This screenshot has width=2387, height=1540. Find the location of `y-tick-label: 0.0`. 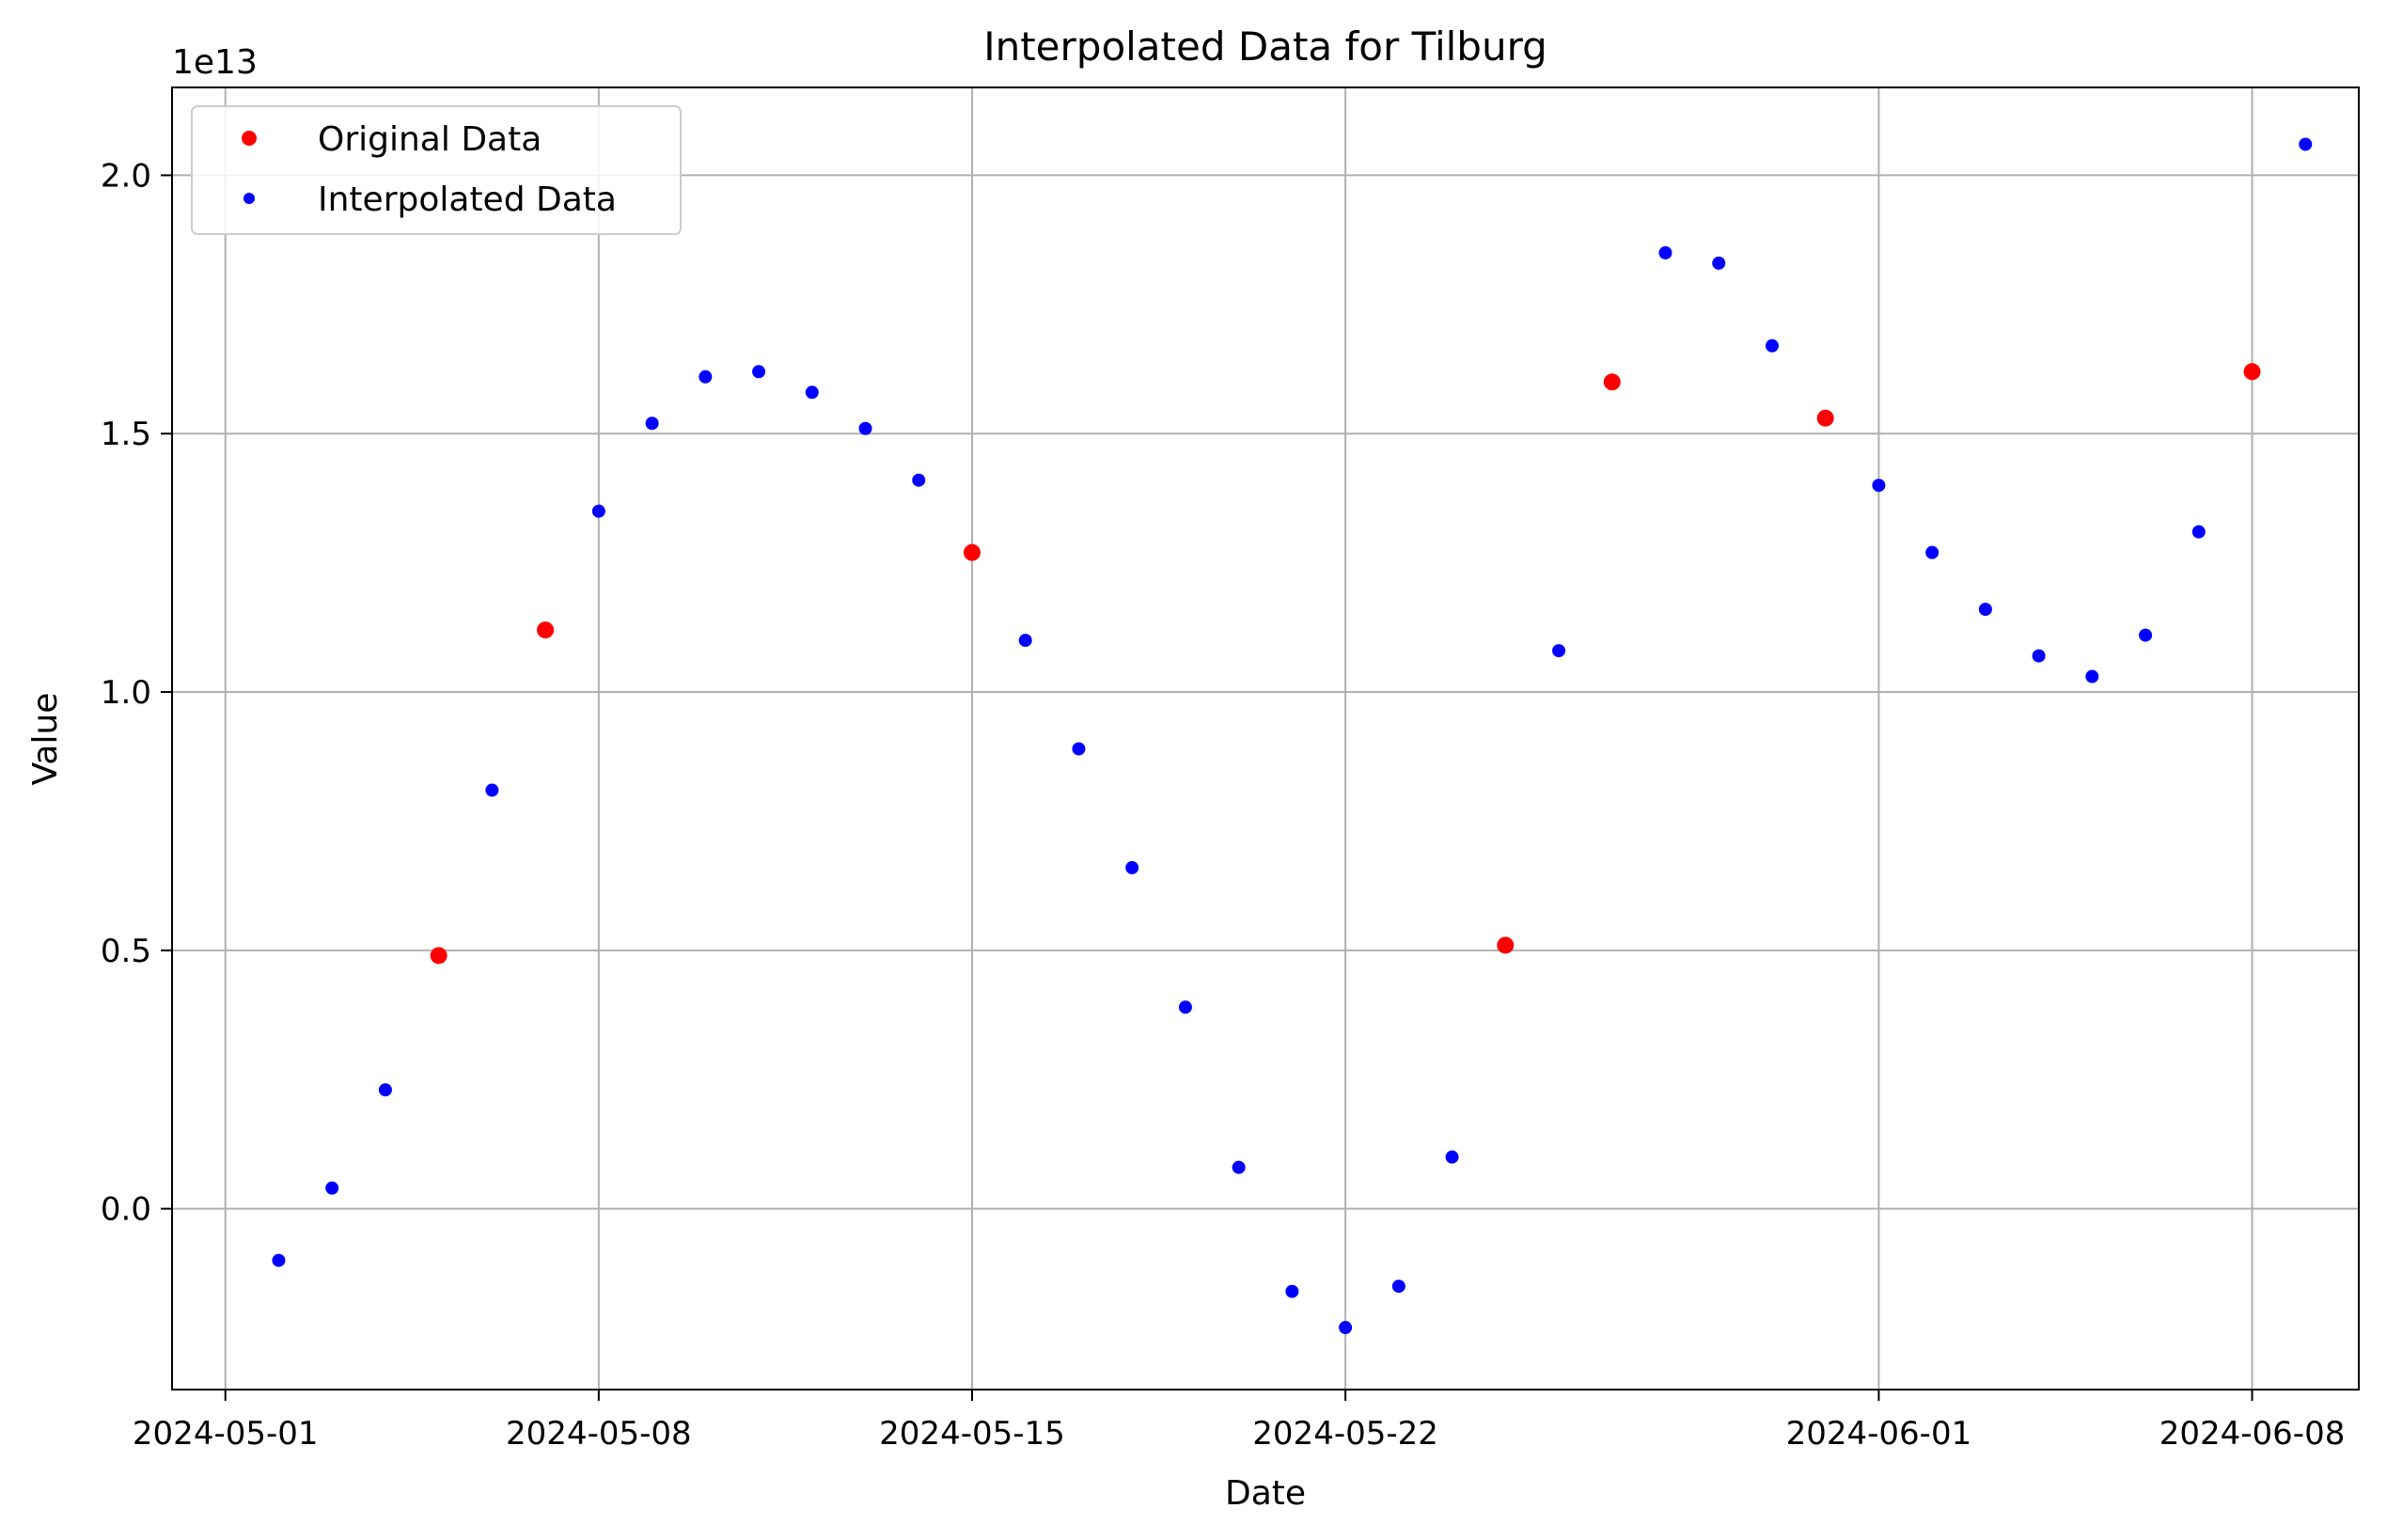

y-tick-label: 0.0 is located at coordinates (126, 1210).